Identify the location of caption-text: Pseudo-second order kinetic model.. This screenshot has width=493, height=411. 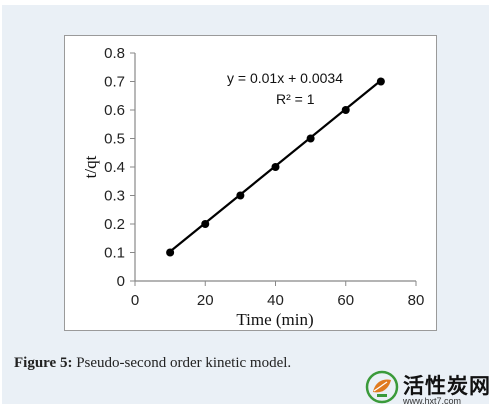
(182, 363).